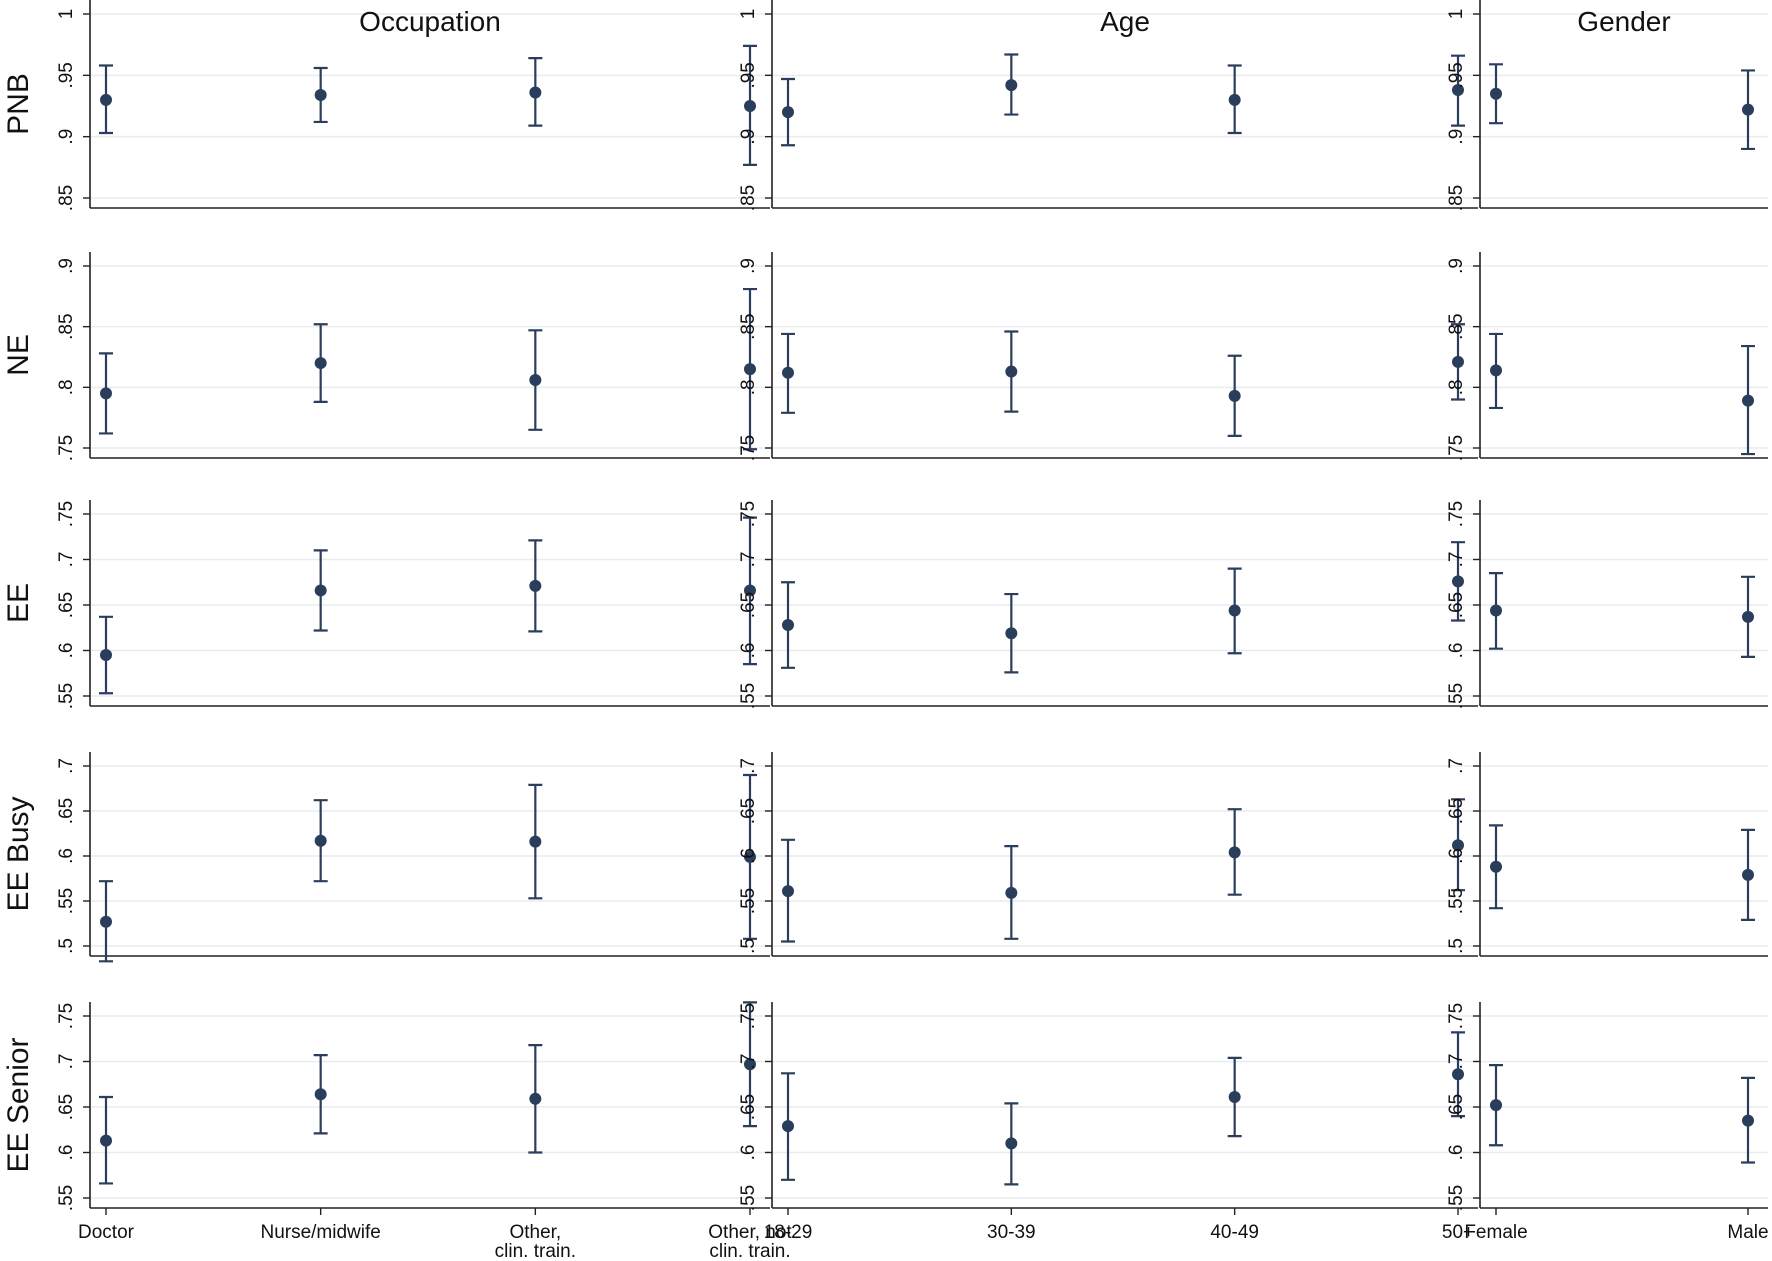  I want to click on y-tick-label: 1, so click(66, 14).